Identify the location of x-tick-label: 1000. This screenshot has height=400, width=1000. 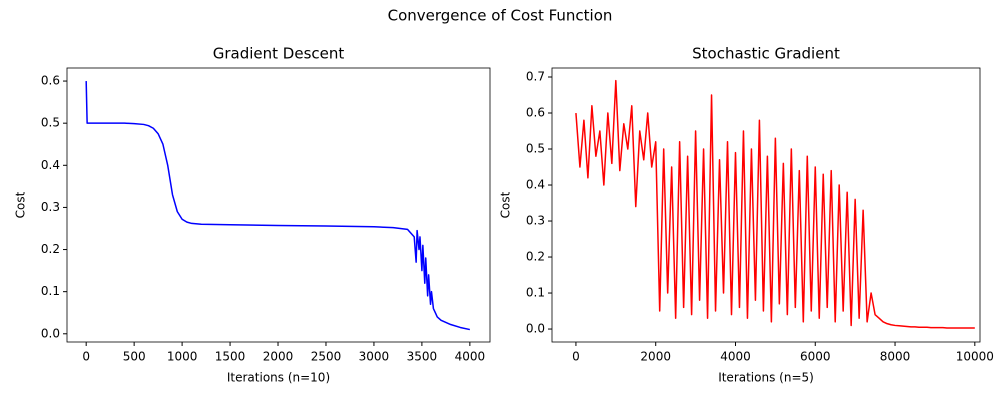
(182, 357).